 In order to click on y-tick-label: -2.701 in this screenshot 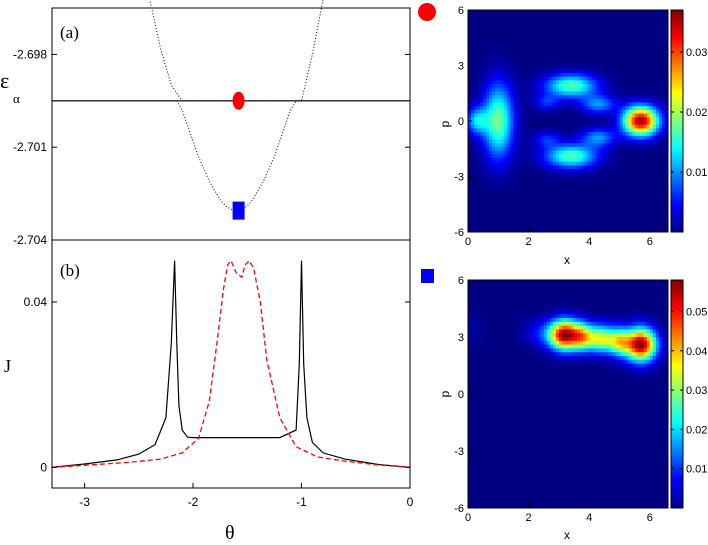, I will do `click(30, 147)`.